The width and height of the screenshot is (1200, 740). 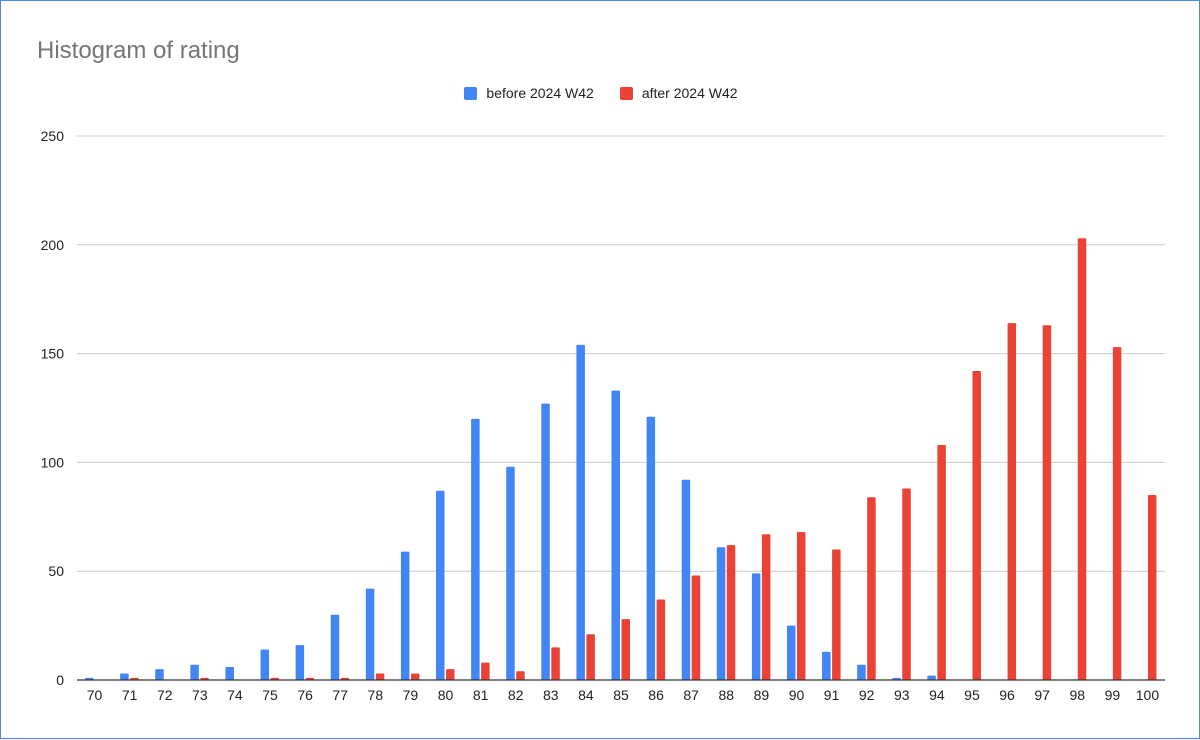 What do you see at coordinates (471, 93) in the screenshot?
I see `legend-swatch-before` at bounding box center [471, 93].